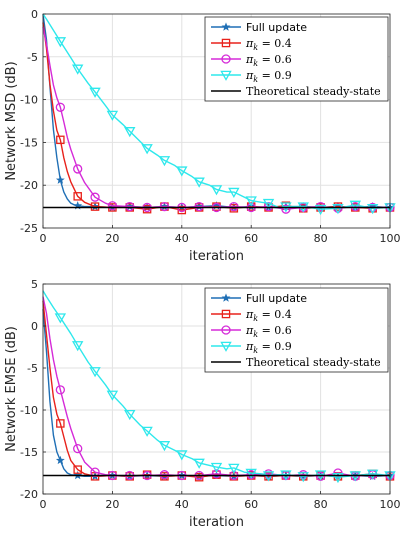 Image resolution: width=406 pixels, height=550 pixels. What do you see at coordinates (112, 238) in the screenshot?
I see `x-tick-label: 20` at bounding box center [112, 238].